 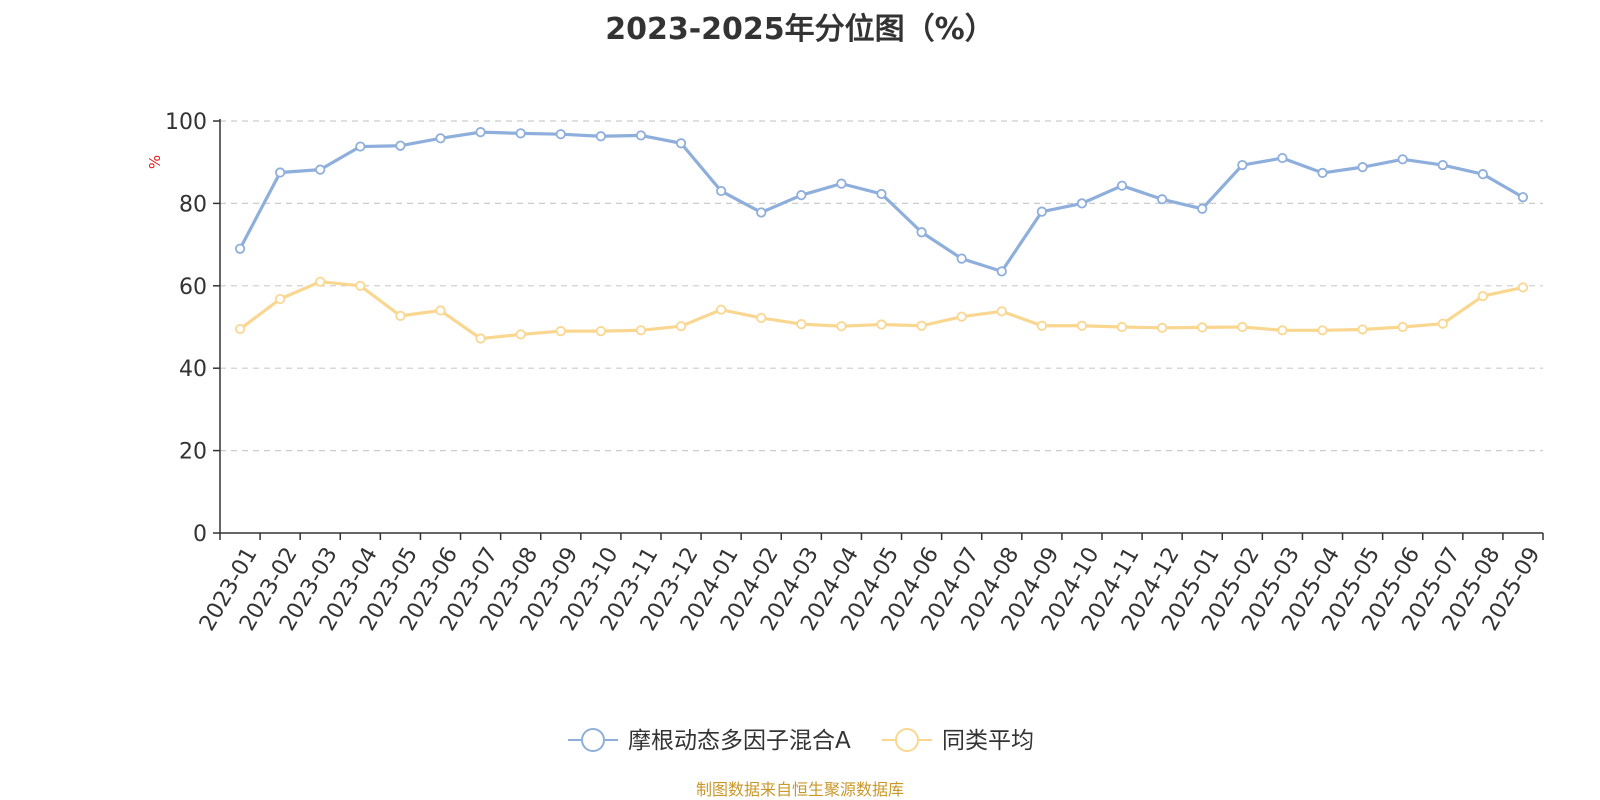 What do you see at coordinates (800, 29) in the screenshot?
I see `chart-title: 2023-2025年分位图（%）` at bounding box center [800, 29].